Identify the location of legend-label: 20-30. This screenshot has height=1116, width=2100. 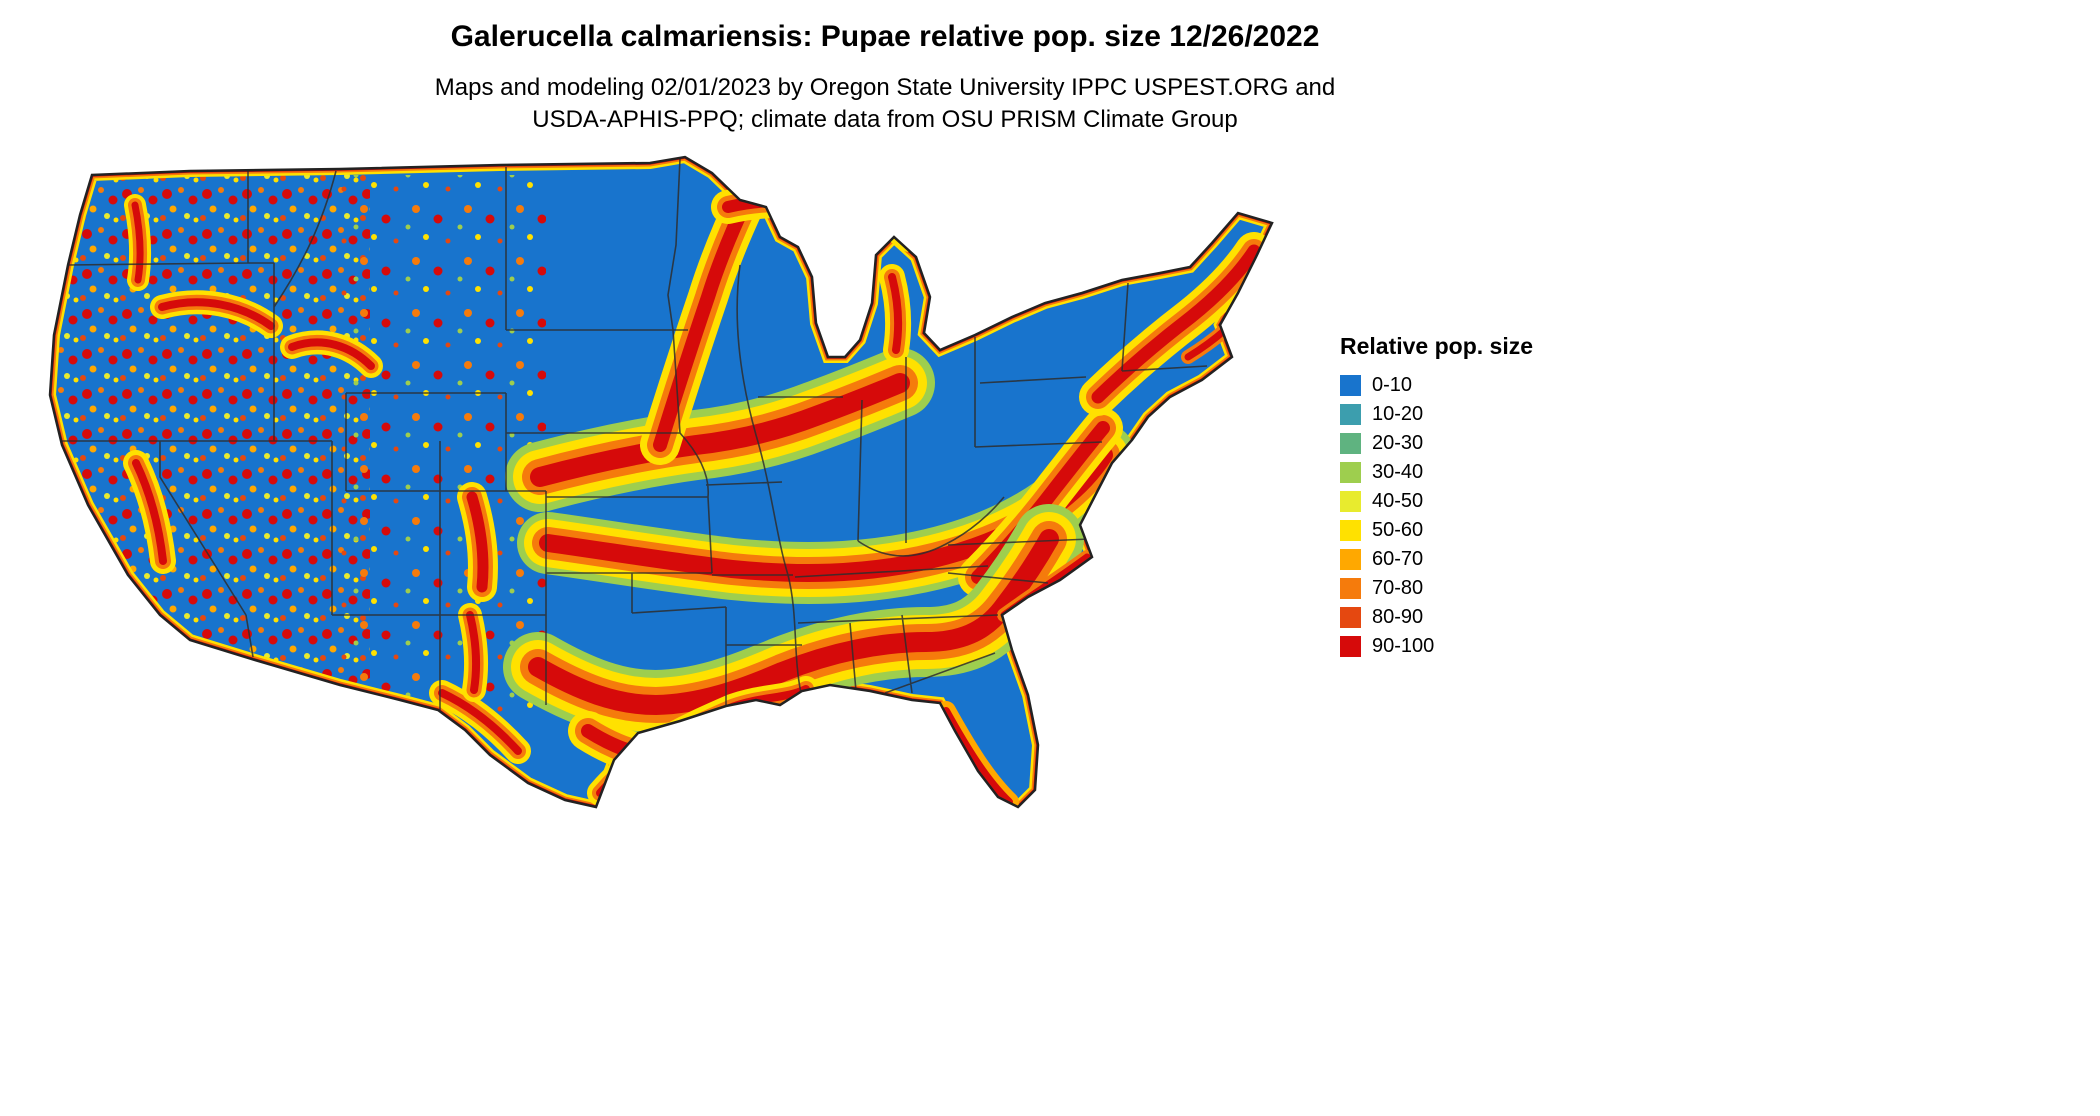
(1398, 443).